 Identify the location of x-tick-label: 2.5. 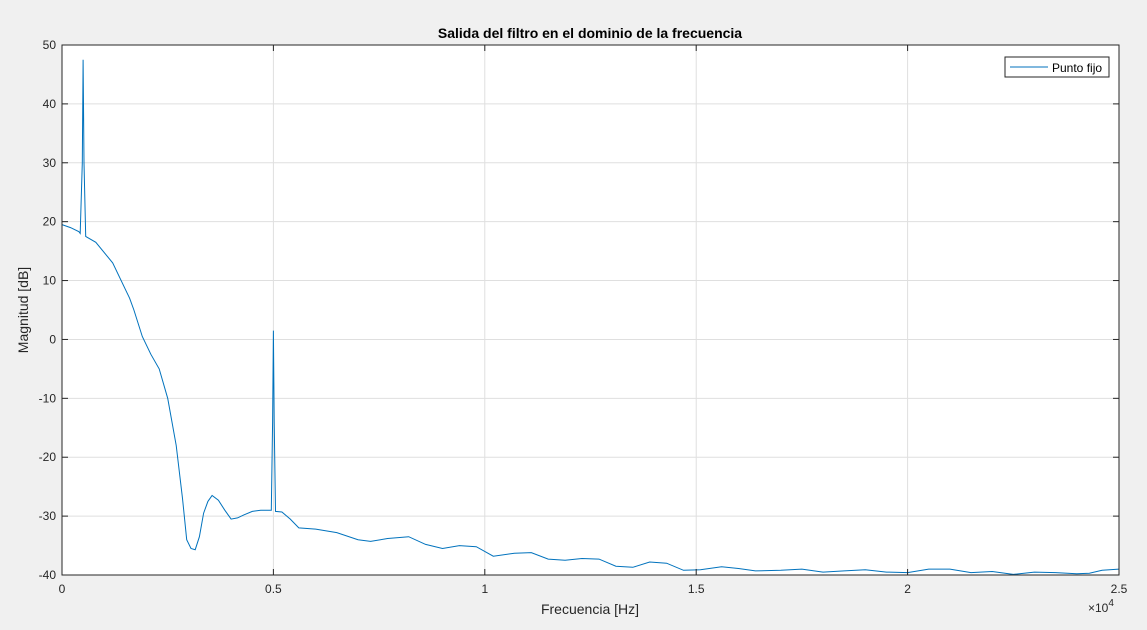
(1119, 589).